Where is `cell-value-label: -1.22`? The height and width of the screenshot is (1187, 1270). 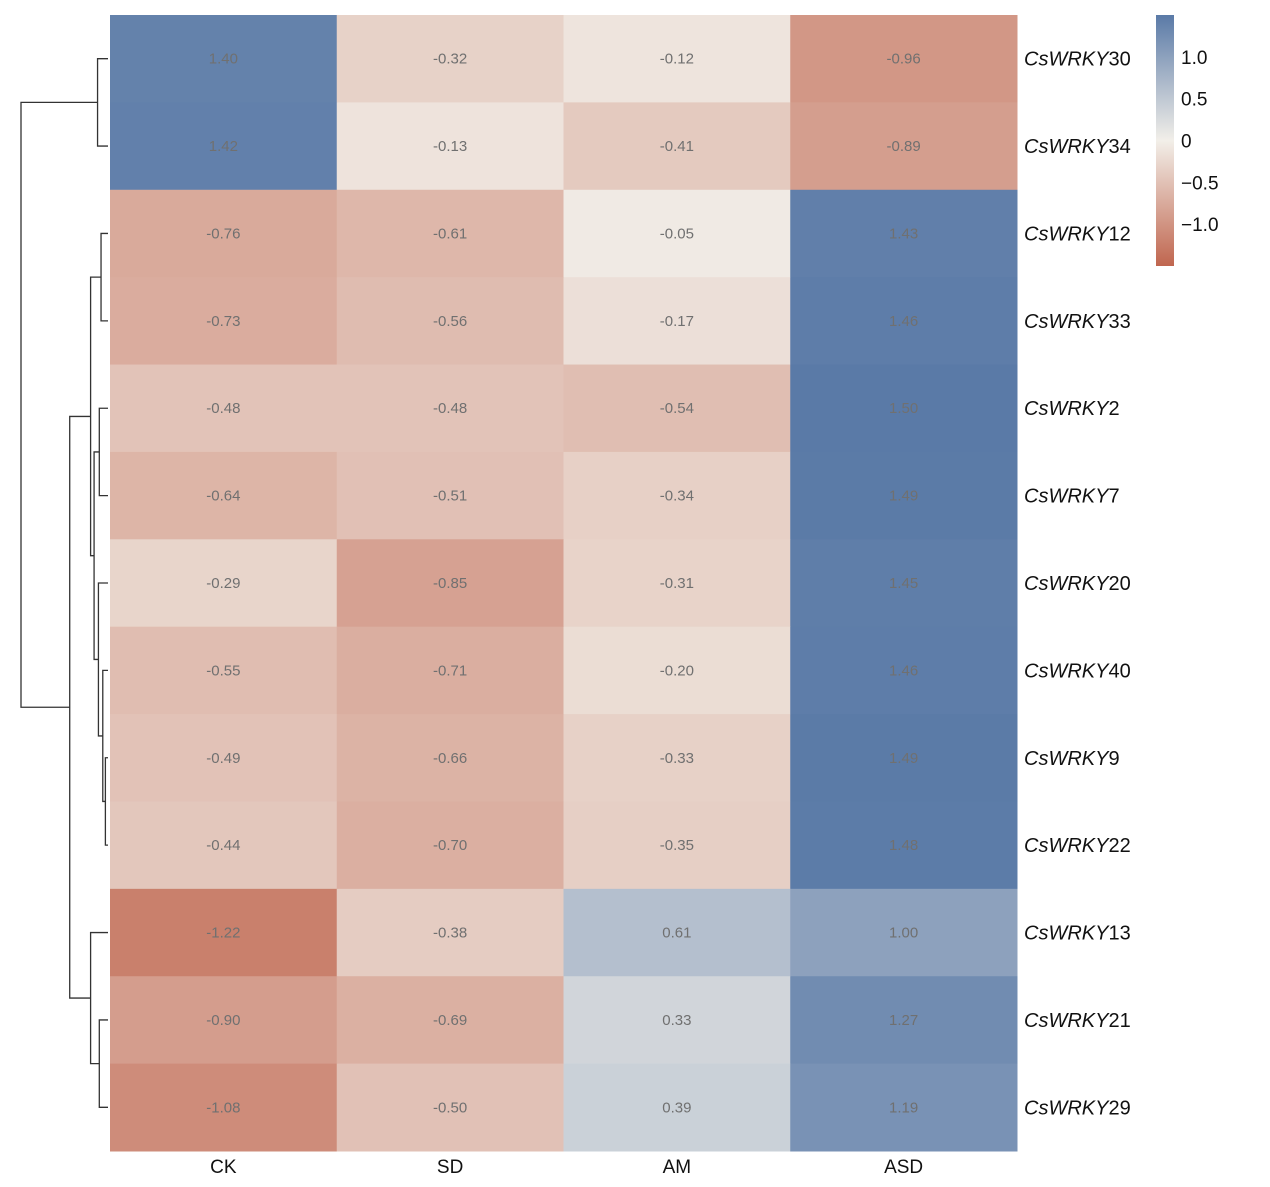 cell-value-label: -1.22 is located at coordinates (223, 933).